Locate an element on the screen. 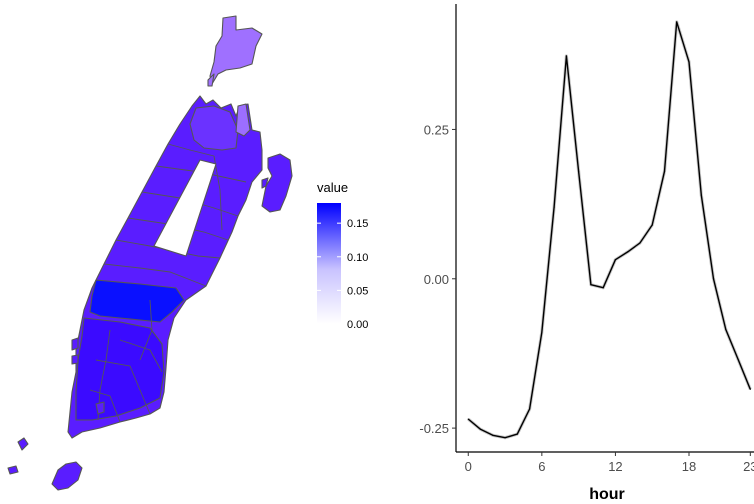 The width and height of the screenshot is (754, 504). legend-title: value is located at coordinates (332, 187).